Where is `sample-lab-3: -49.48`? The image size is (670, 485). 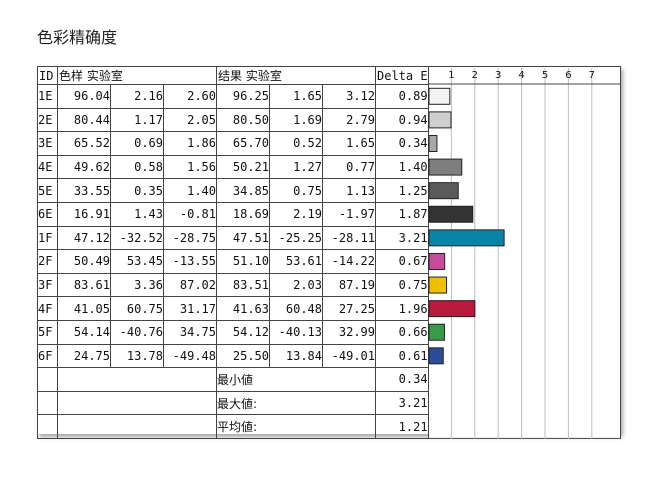
sample-lab-3: -49.48 is located at coordinates (190, 356).